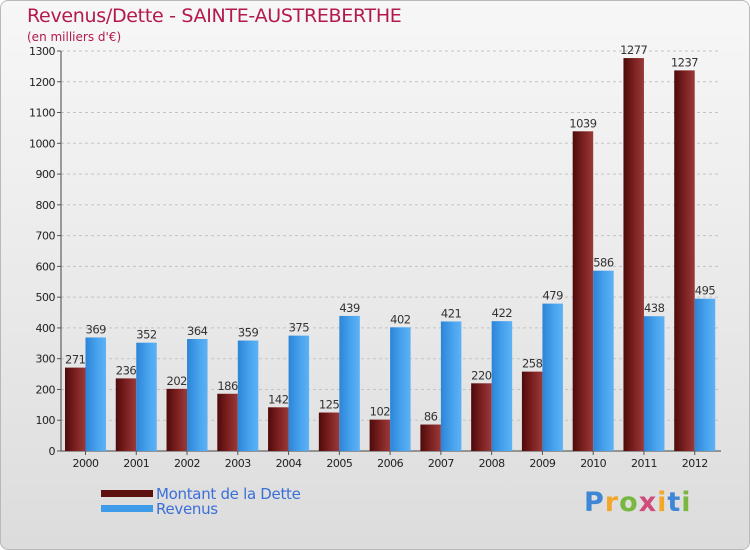  Describe the element at coordinates (46, 297) in the screenshot. I see `y-tick-label: 500` at that location.